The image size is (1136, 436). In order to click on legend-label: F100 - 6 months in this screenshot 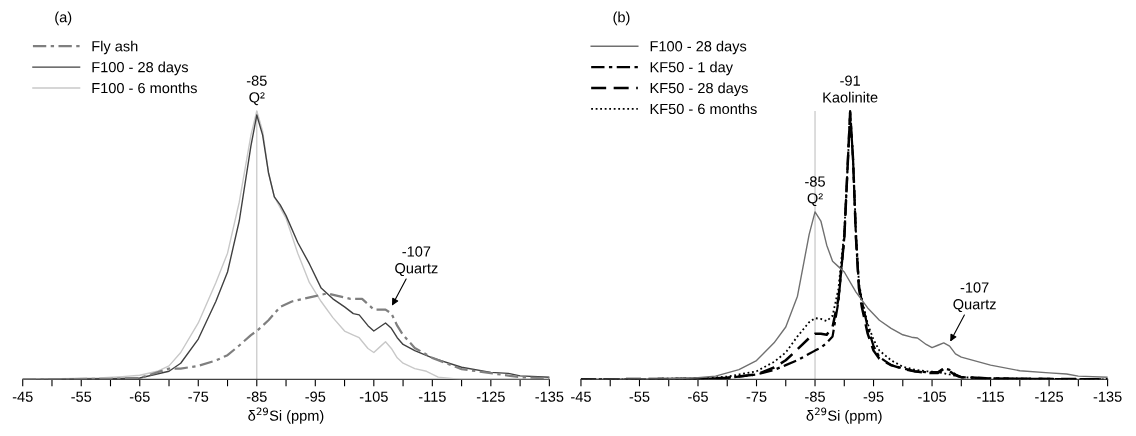, I will do `click(144, 88)`.